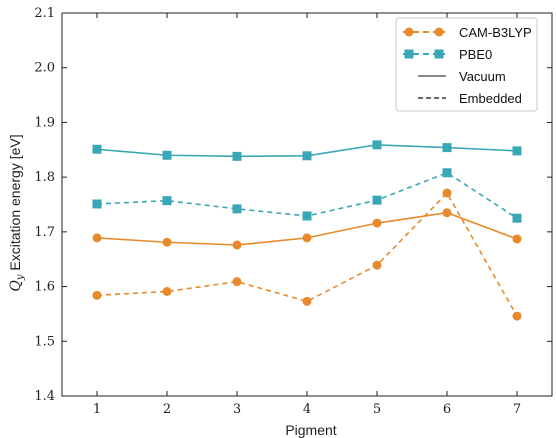 The width and height of the screenshot is (556, 438). What do you see at coordinates (307, 409) in the screenshot?
I see `x-tick-label: 4` at bounding box center [307, 409].